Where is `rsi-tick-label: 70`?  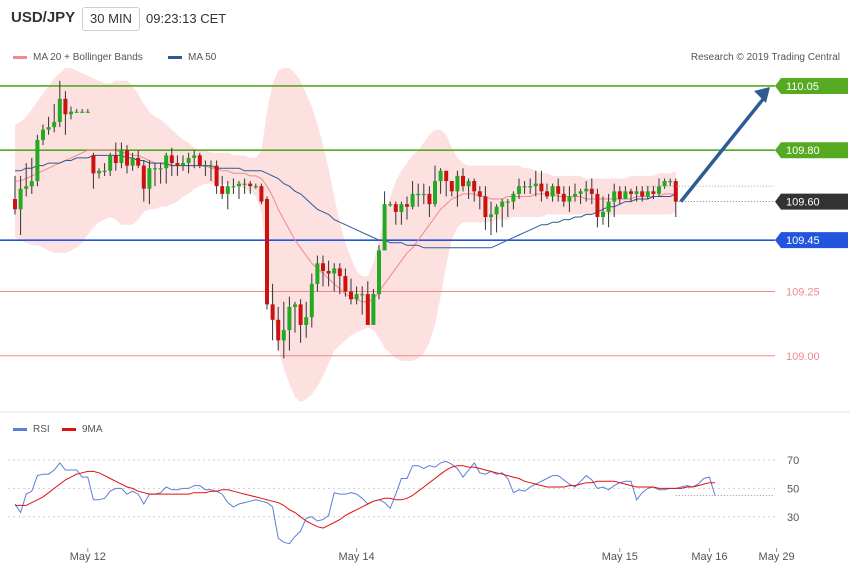 rsi-tick-label: 70 is located at coordinates (793, 461).